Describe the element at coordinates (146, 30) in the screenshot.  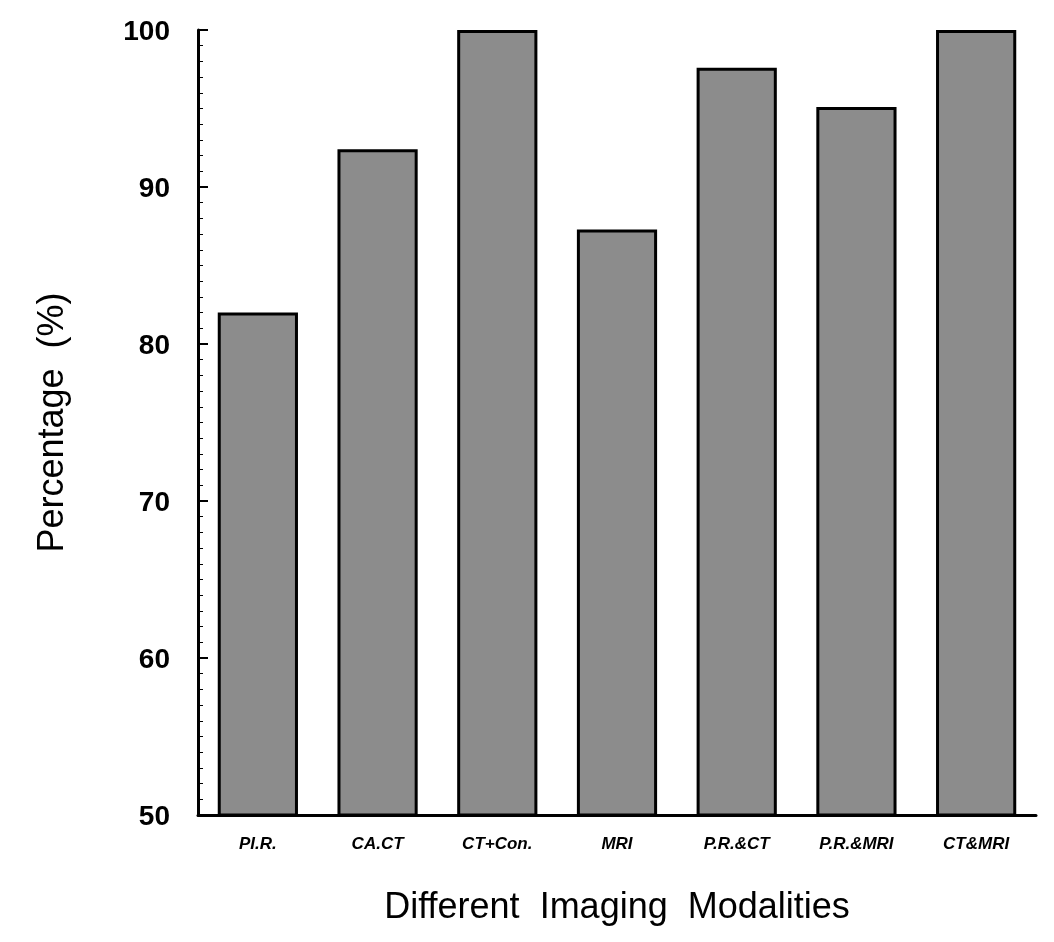
I see `y-tick-label: 100` at that location.